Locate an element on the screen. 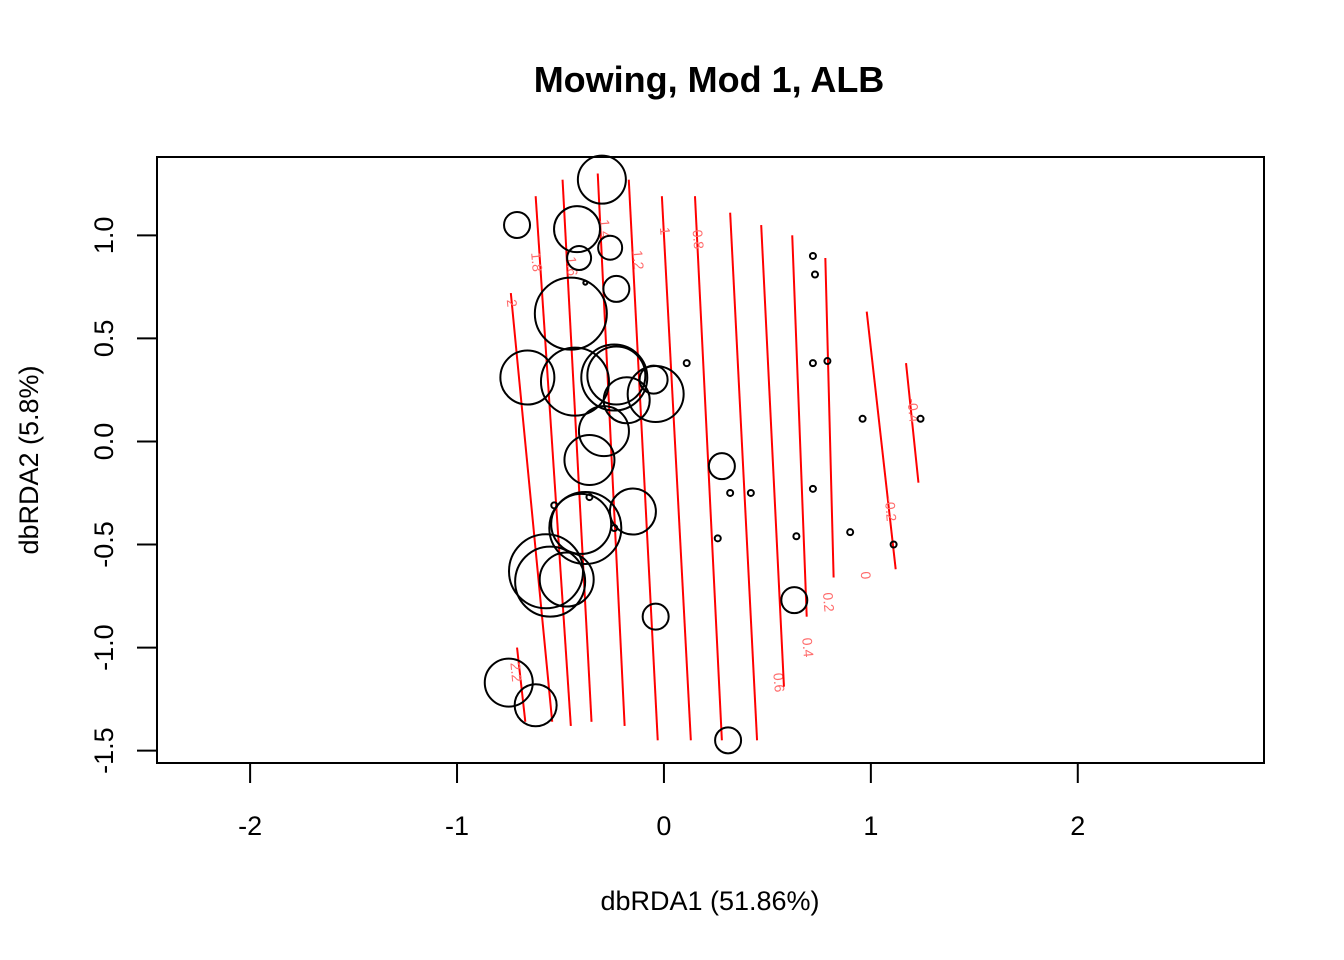 The width and height of the screenshot is (1344, 960). contour-label: 1.2 is located at coordinates (639, 260).